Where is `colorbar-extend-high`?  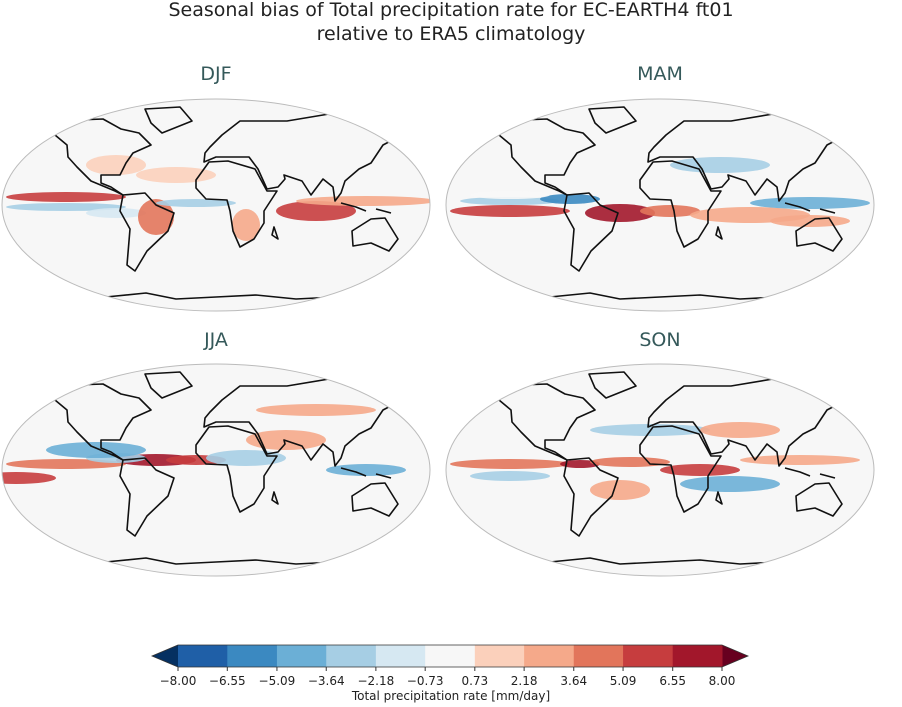
colorbar-extend-high is located at coordinates (735, 656).